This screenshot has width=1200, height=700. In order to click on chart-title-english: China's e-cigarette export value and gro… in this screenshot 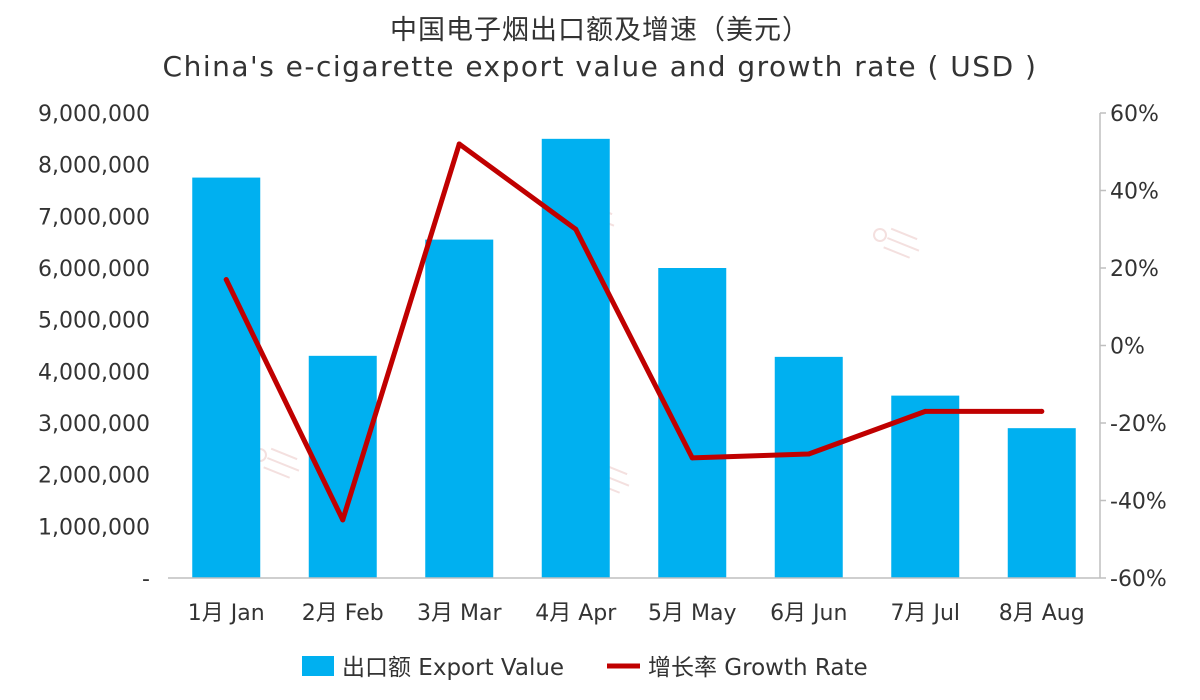, I will do `click(600, 66)`.